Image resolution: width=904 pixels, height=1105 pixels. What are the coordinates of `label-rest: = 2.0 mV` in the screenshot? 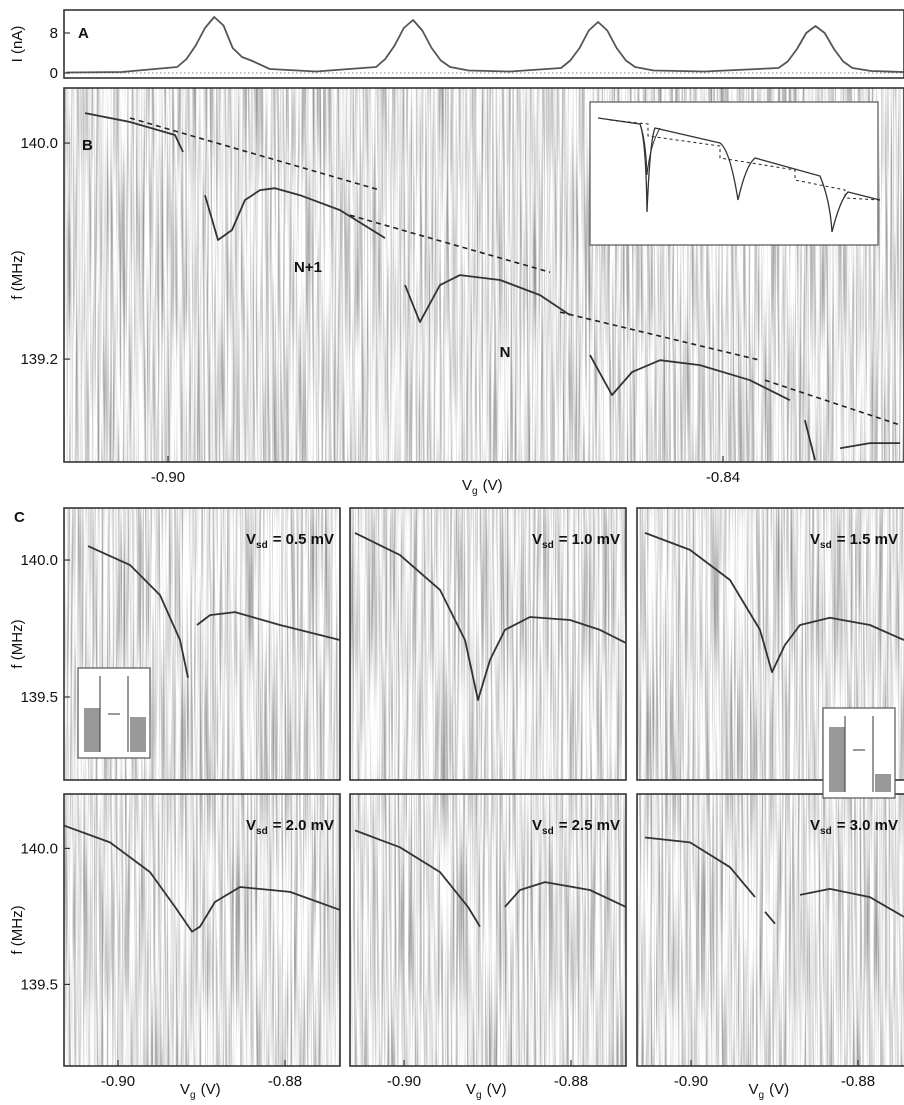 It's located at (303, 825).